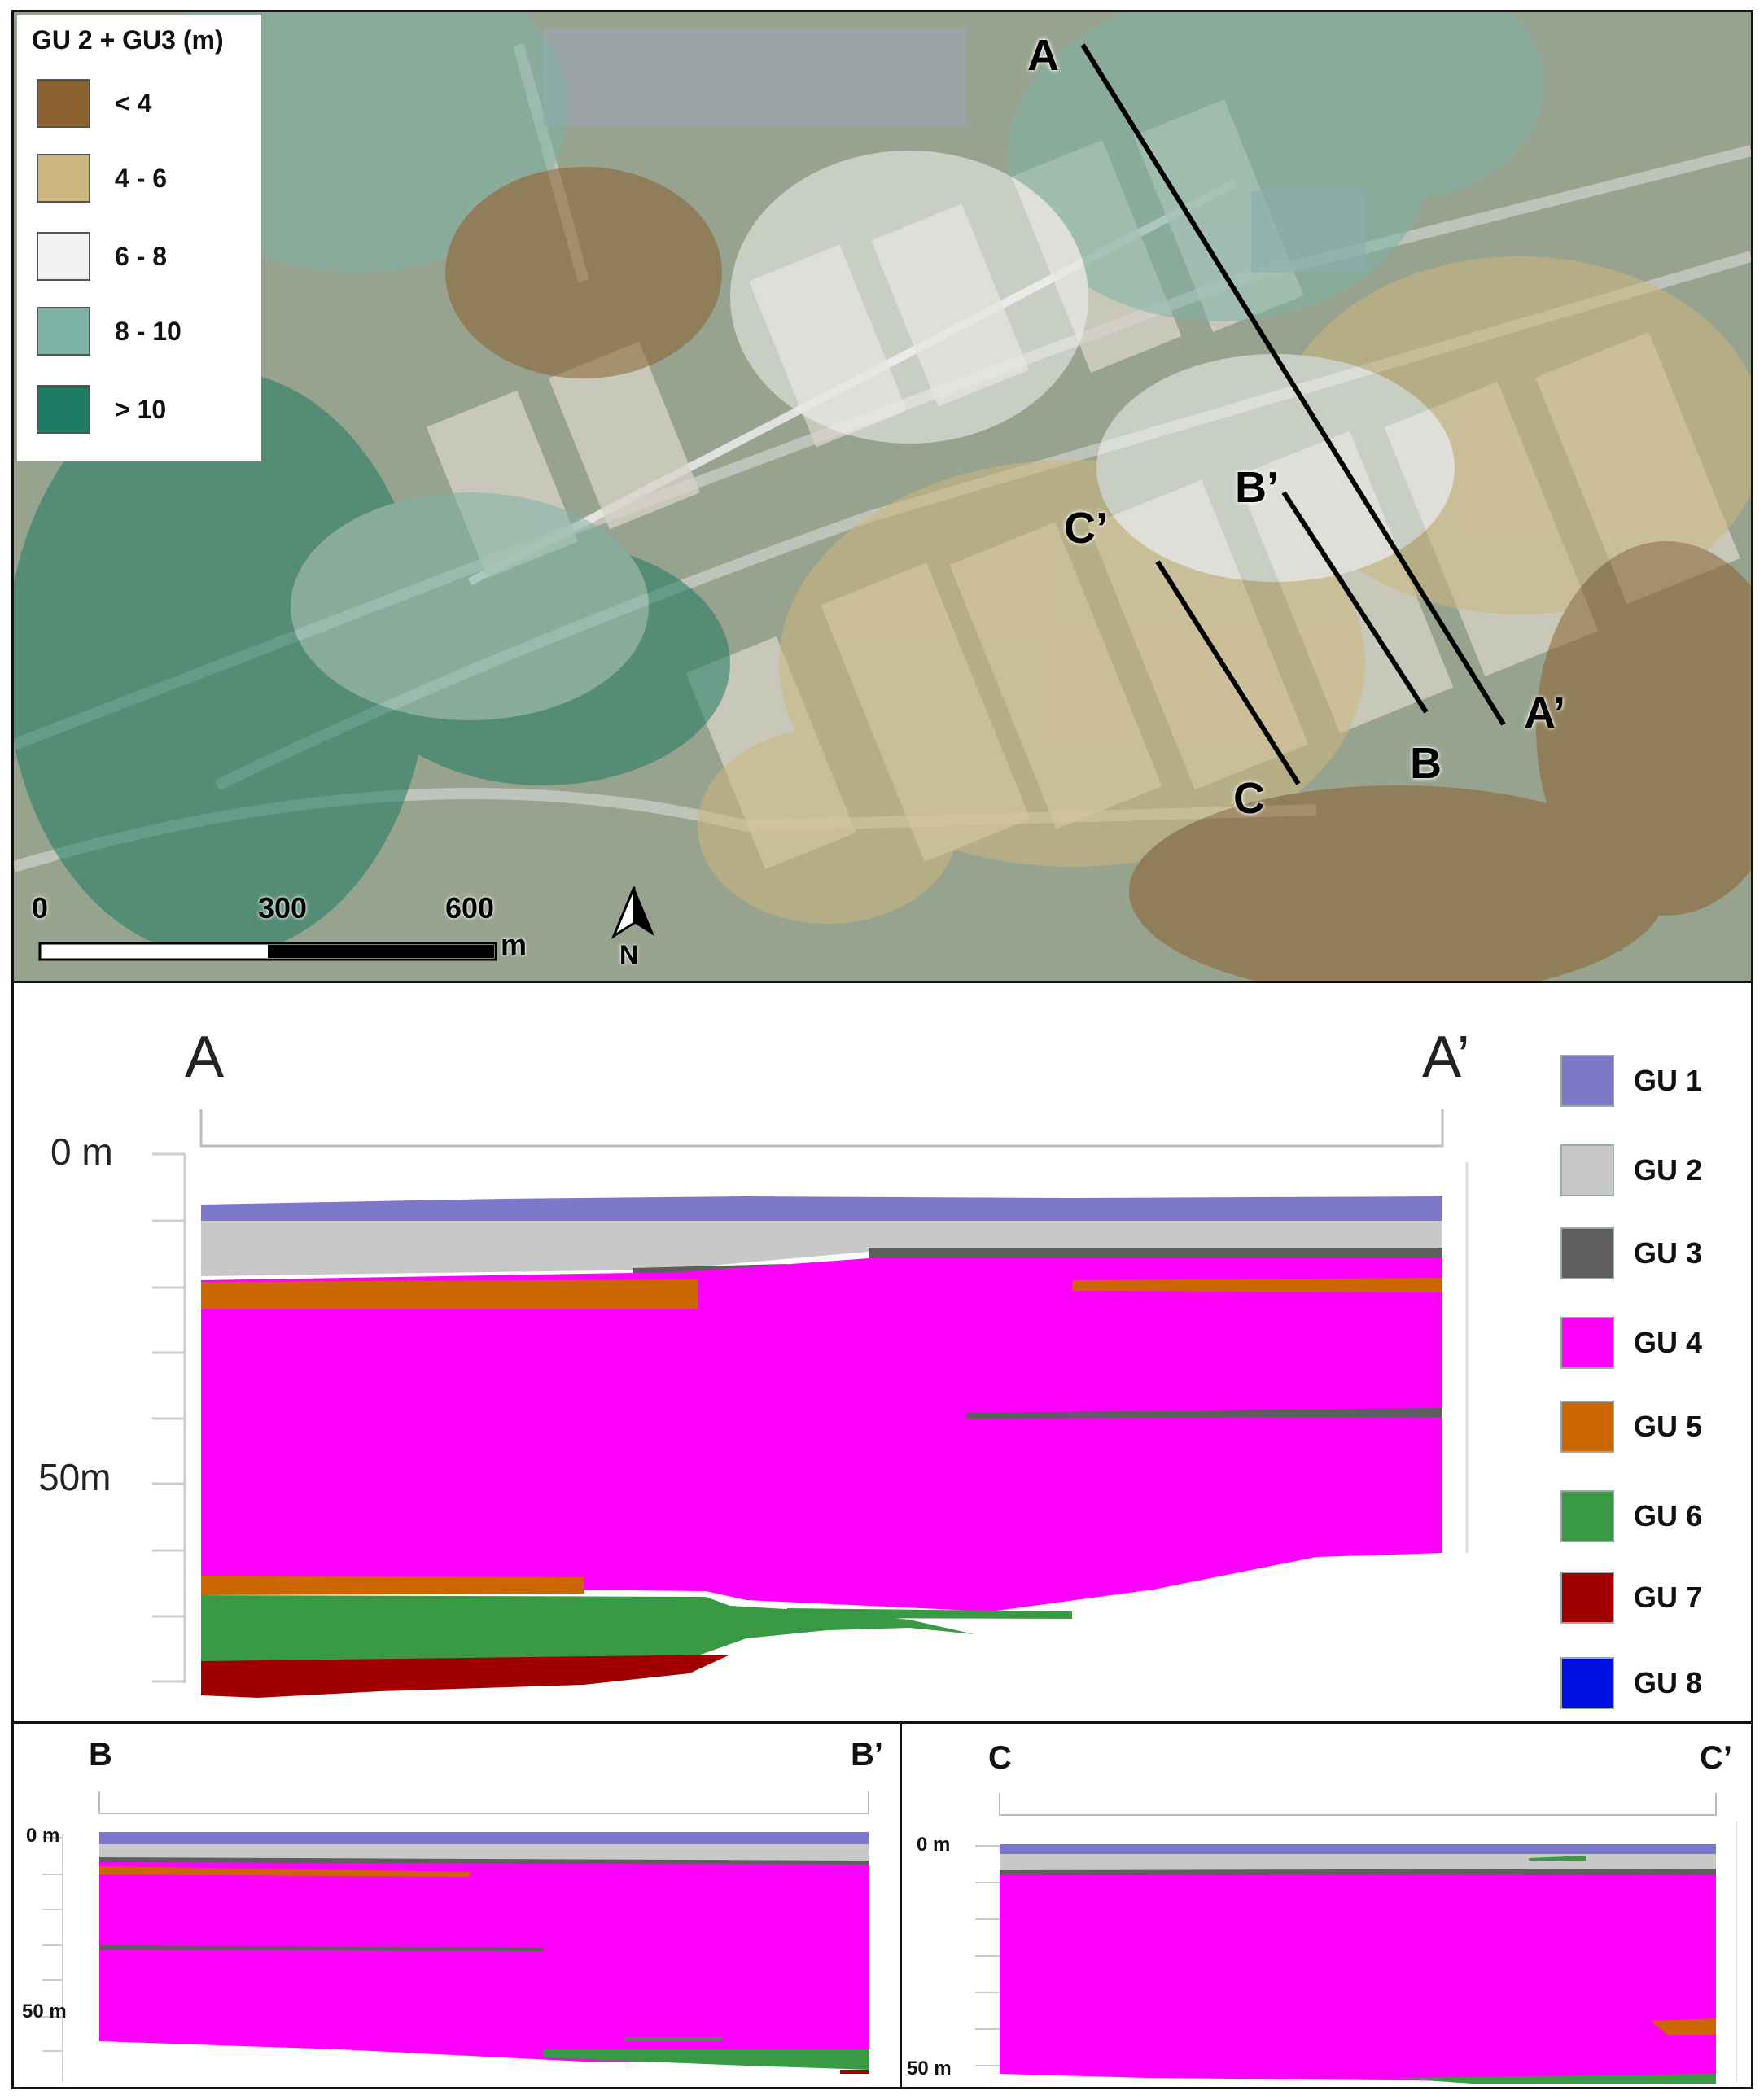  What do you see at coordinates (94, 103) in the screenshot?
I see `legend-item: < 4` at bounding box center [94, 103].